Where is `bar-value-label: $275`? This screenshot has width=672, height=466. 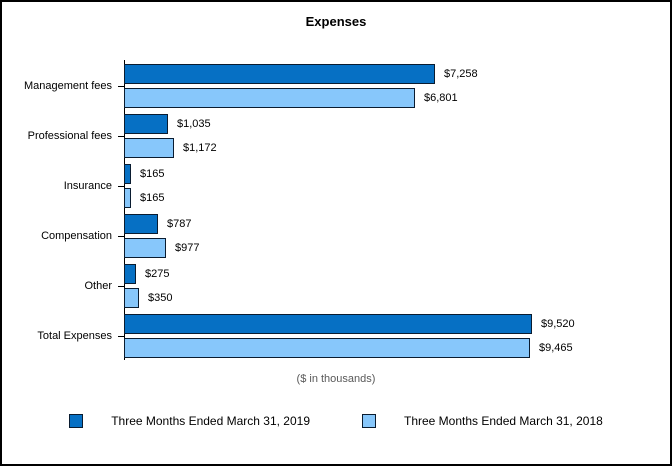
bar-value-label: $275 is located at coordinates (157, 274).